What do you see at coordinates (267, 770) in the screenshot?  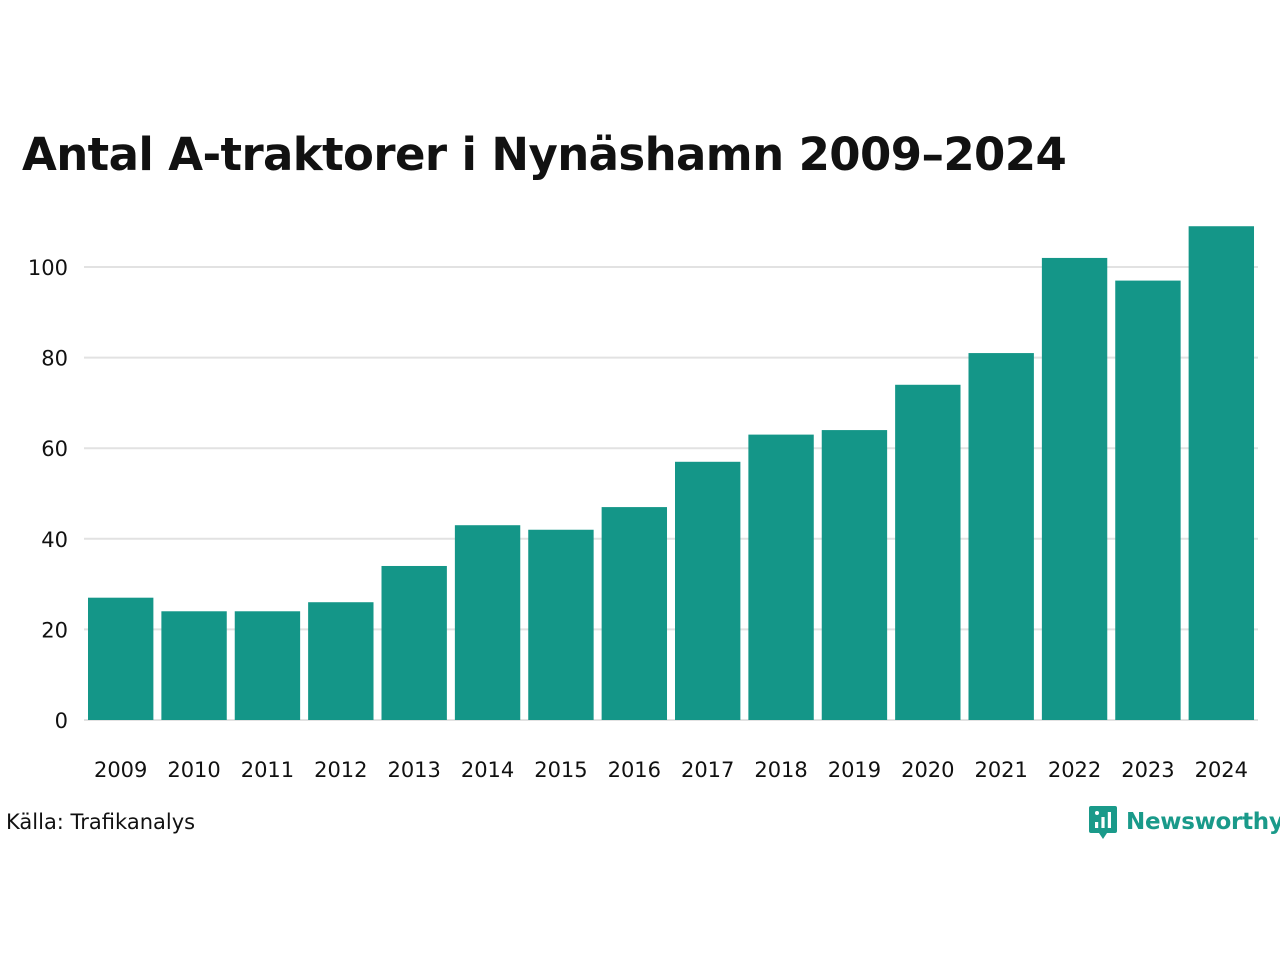 I see `x-tick-label: 2011` at bounding box center [267, 770].